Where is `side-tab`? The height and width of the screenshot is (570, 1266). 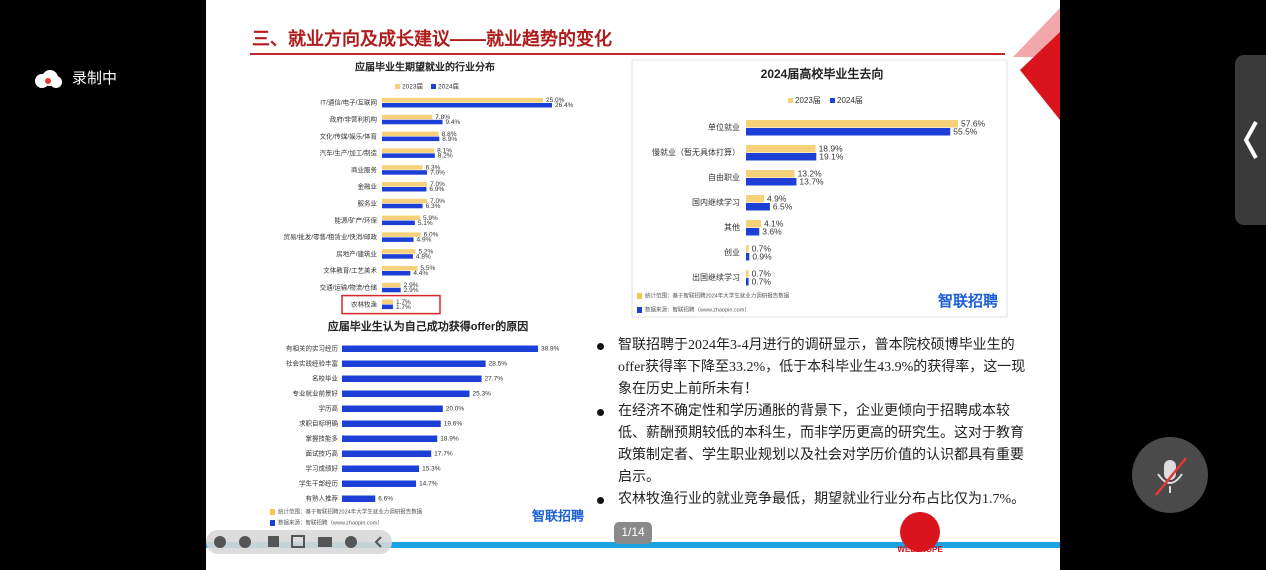
side-tab is located at coordinates (1250, 140).